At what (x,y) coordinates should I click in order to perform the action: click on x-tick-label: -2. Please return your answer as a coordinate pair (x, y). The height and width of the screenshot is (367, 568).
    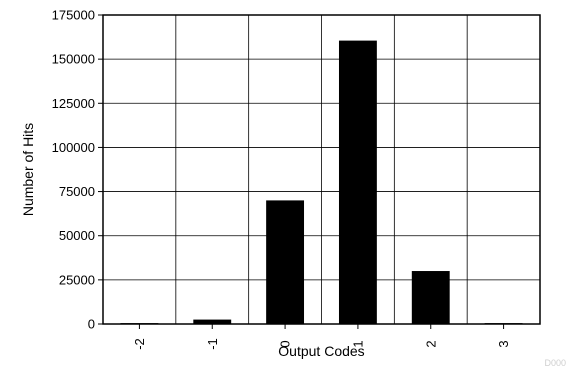
    Looking at the image, I should click on (139, 344).